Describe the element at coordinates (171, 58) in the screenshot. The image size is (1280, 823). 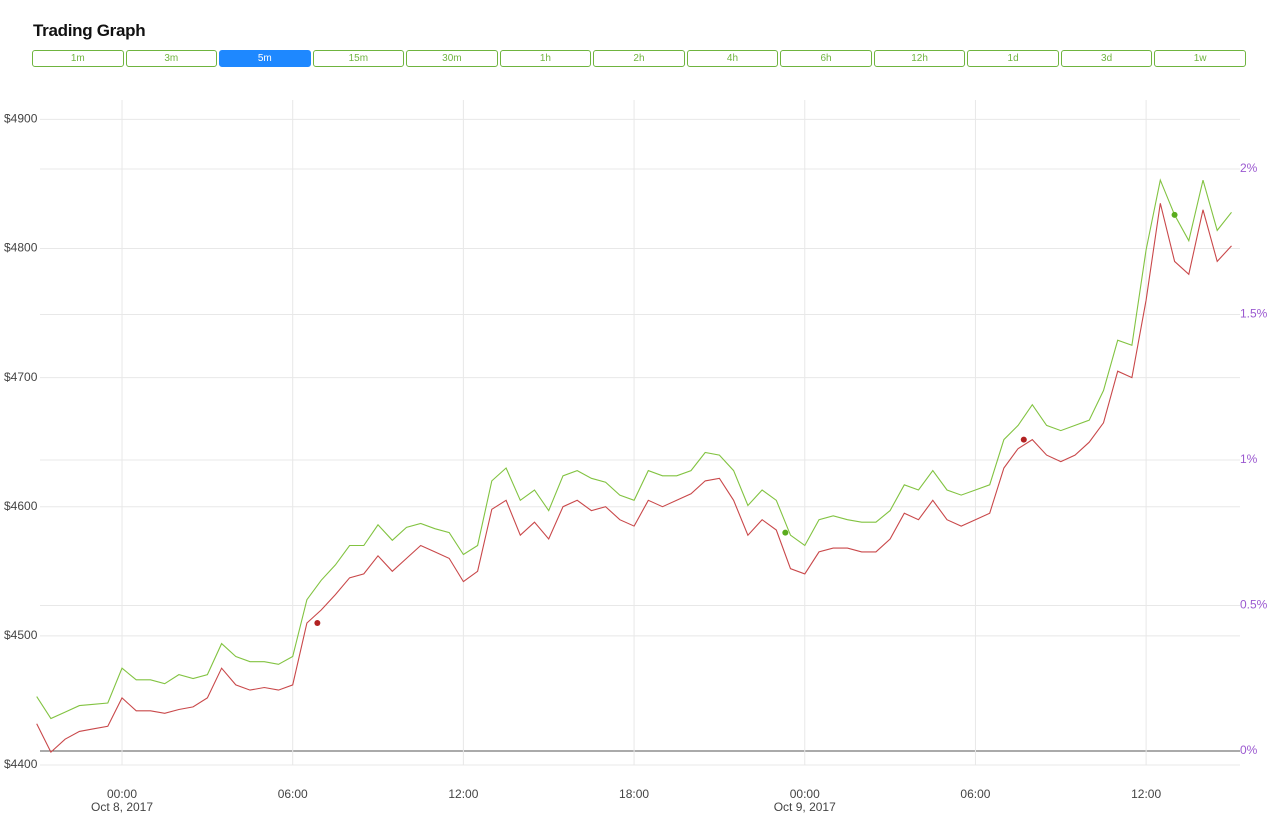
I see `interval-button: 3m` at that location.